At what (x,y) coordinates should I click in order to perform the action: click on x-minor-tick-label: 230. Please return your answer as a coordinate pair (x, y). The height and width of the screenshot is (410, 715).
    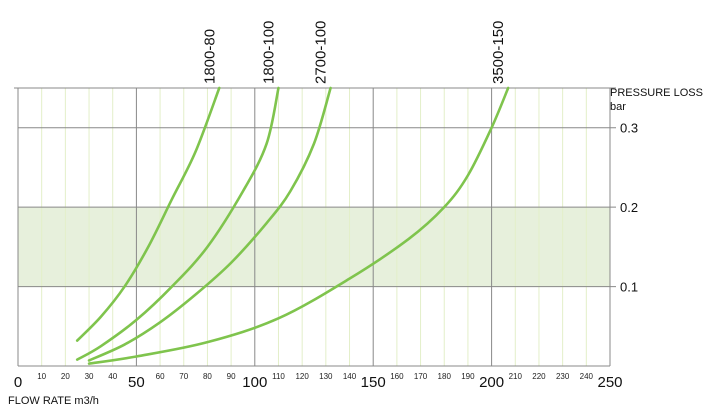
    Looking at the image, I should click on (563, 376).